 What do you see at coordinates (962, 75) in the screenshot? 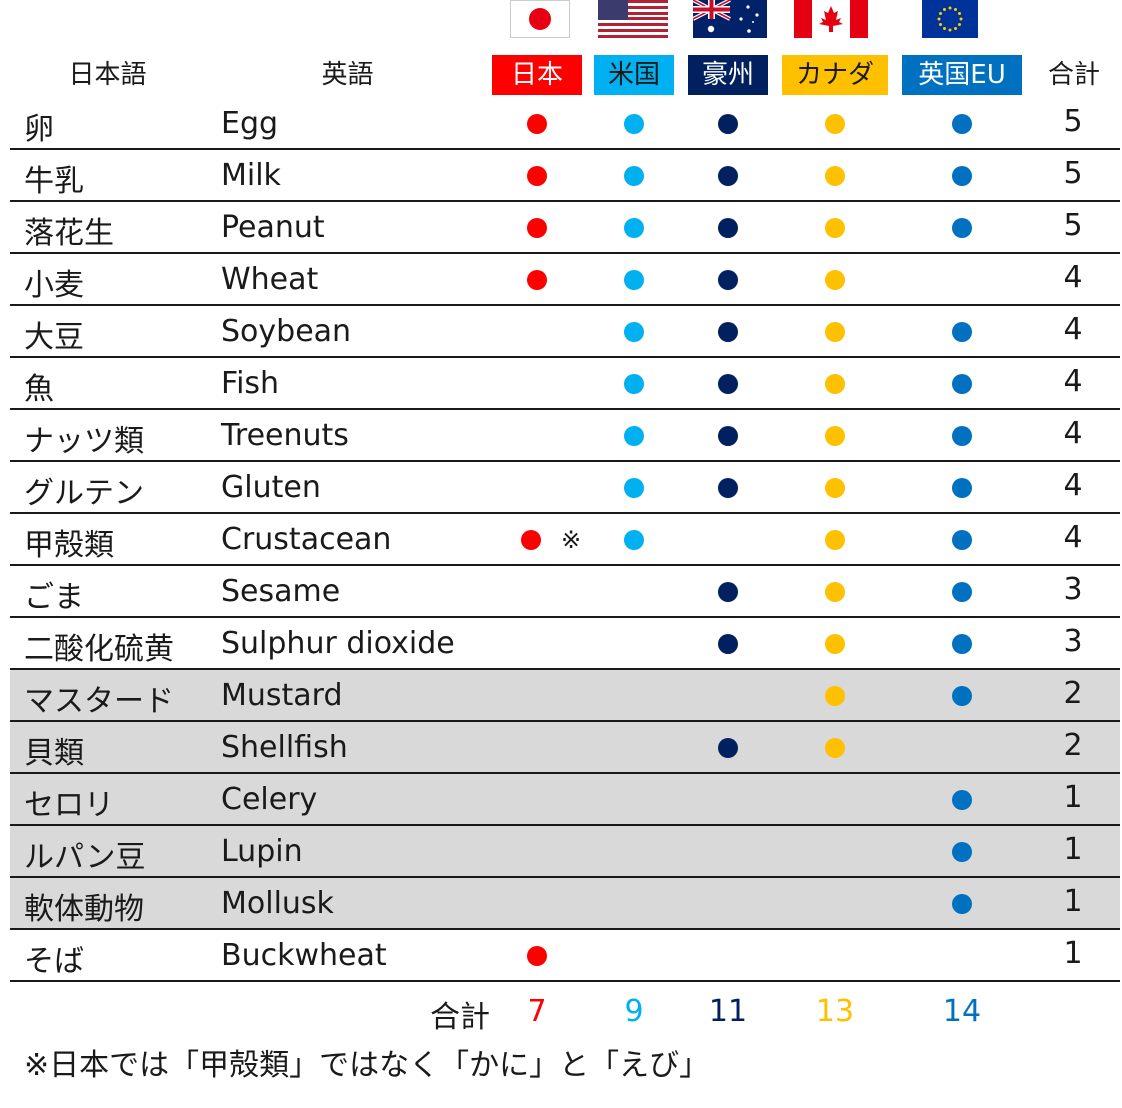
I see `header-country-eu: 英国EU` at bounding box center [962, 75].